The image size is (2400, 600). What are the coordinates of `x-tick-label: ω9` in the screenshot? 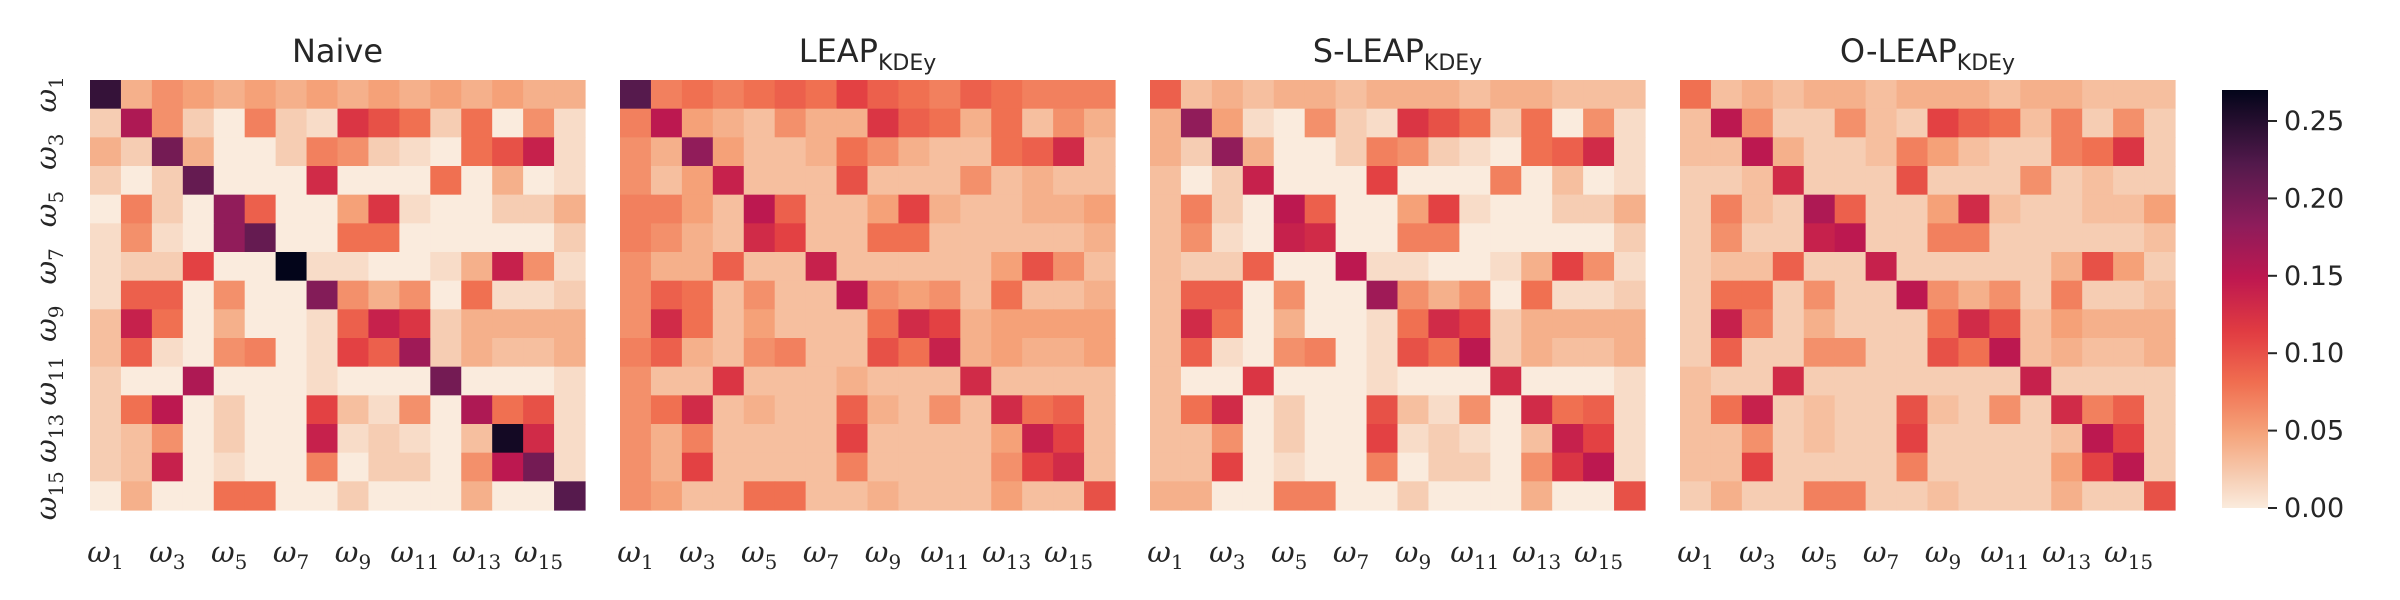 It's located at (353, 554).